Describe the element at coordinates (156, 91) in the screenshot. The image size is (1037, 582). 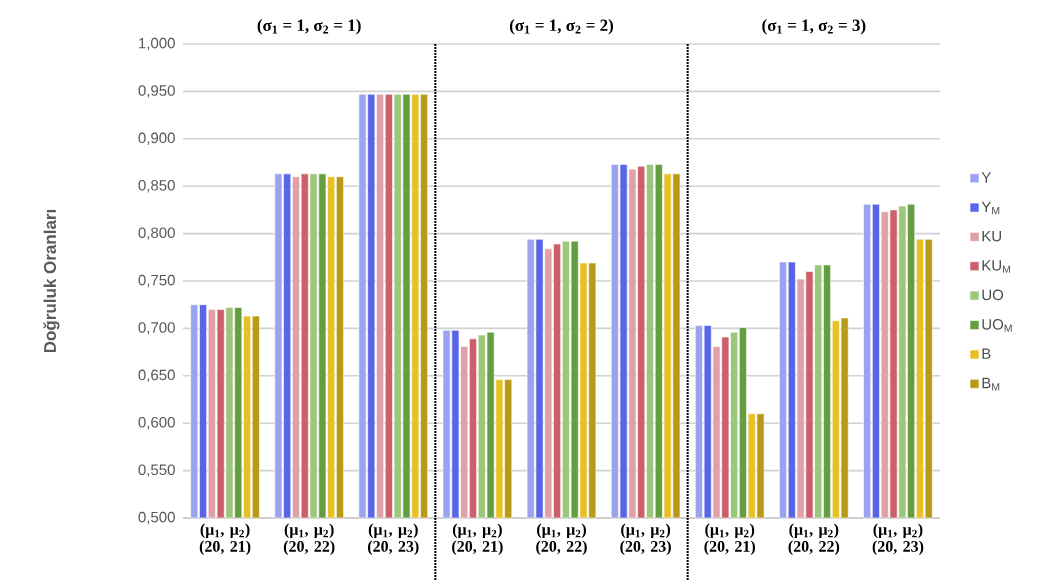
I see `y-tick-label: 0,950` at that location.